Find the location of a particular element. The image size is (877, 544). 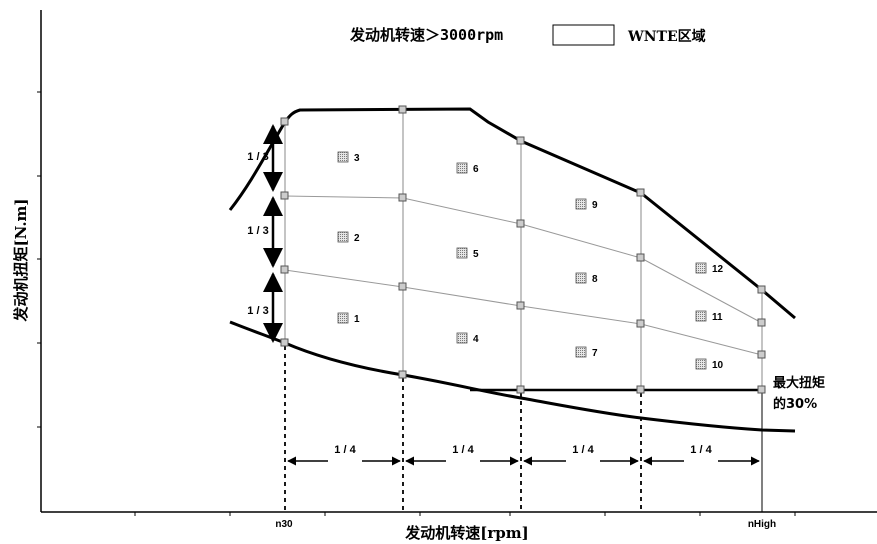

y-axis-label: 发动机扭矩[N.m] is located at coordinates (21, 260).